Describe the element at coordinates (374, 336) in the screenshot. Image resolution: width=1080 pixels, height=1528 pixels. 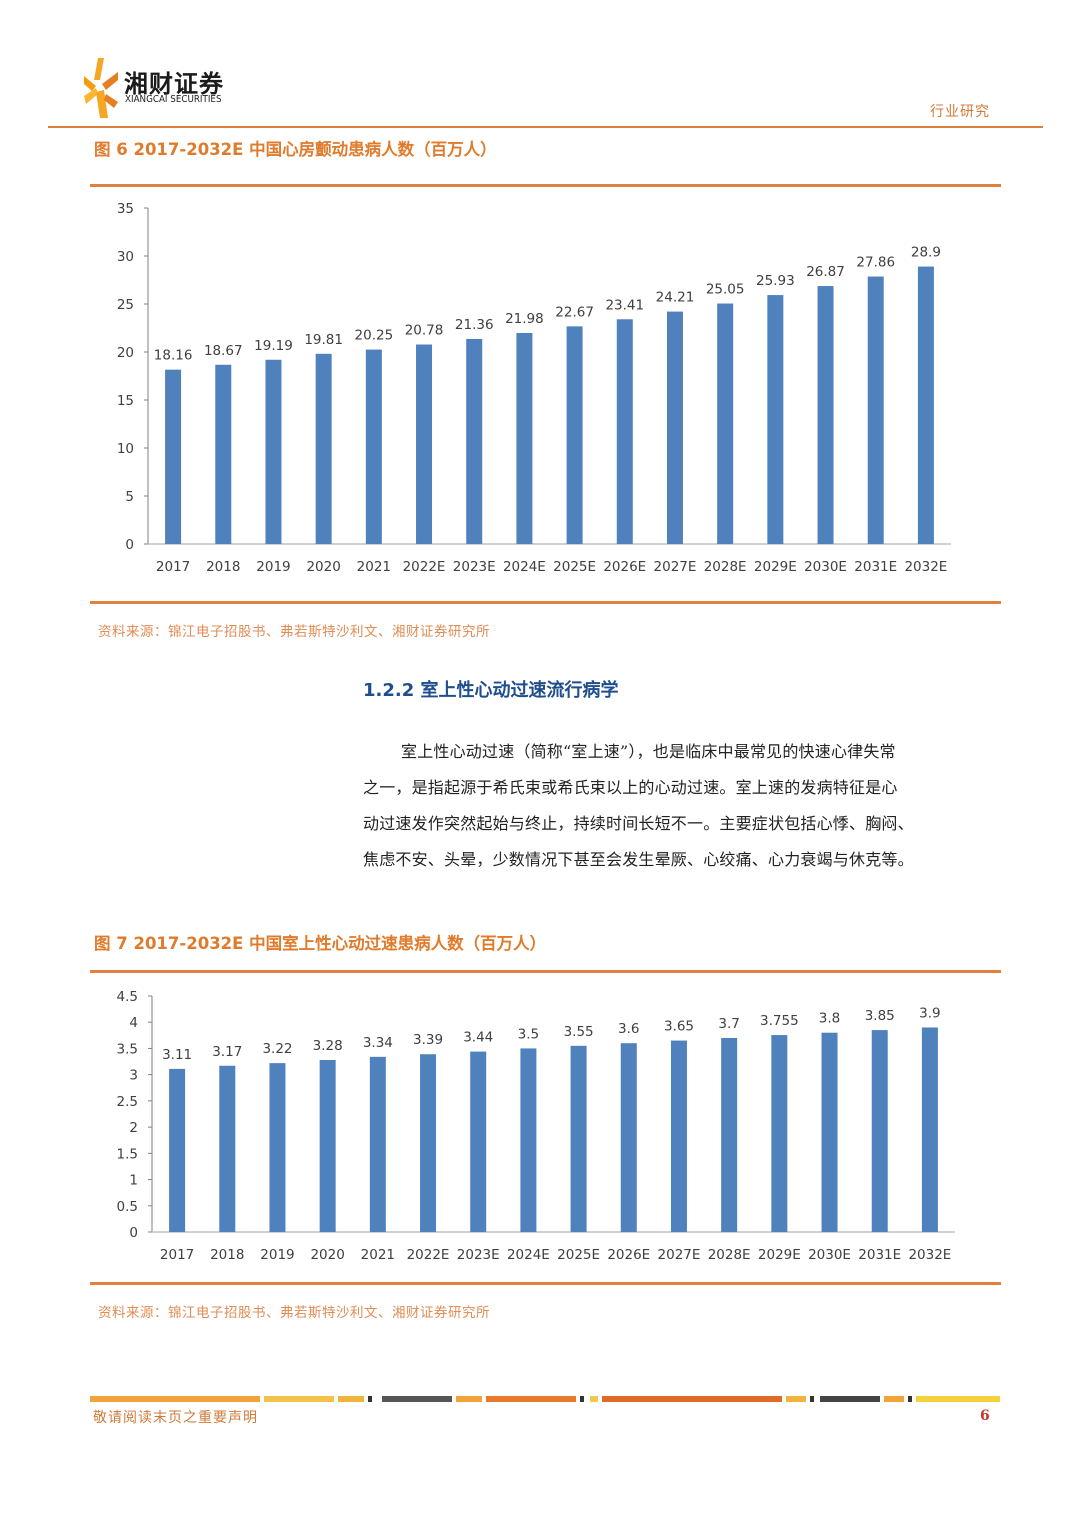
I see `data-label: 20.25` at that location.